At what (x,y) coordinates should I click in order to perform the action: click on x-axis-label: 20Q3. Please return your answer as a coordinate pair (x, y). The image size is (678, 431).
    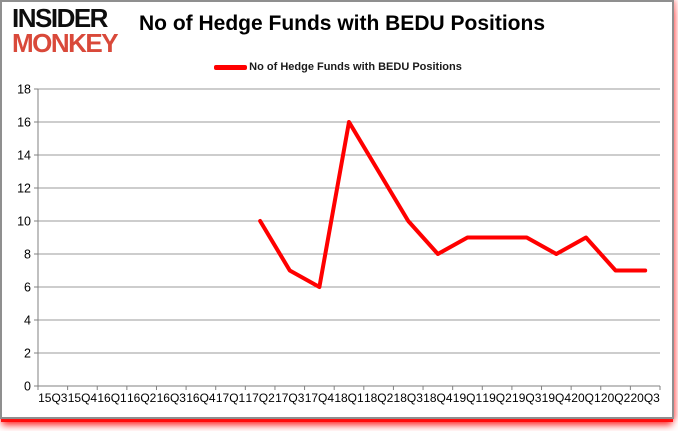
    Looking at the image, I should click on (646, 398).